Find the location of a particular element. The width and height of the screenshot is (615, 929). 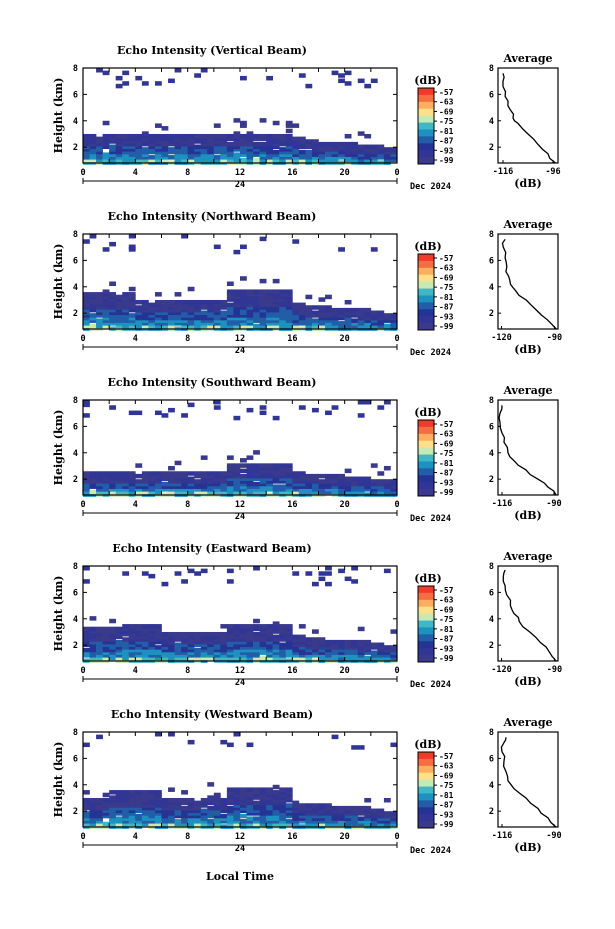

x-tick-label: 20 is located at coordinates (345, 339).